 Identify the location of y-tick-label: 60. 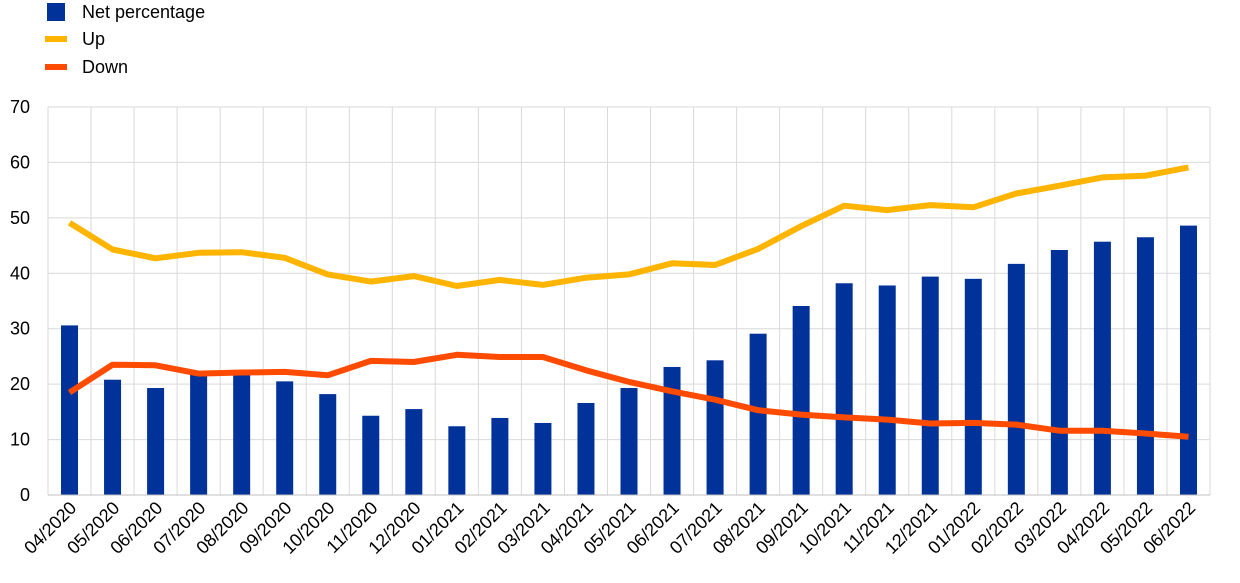
(20, 162).